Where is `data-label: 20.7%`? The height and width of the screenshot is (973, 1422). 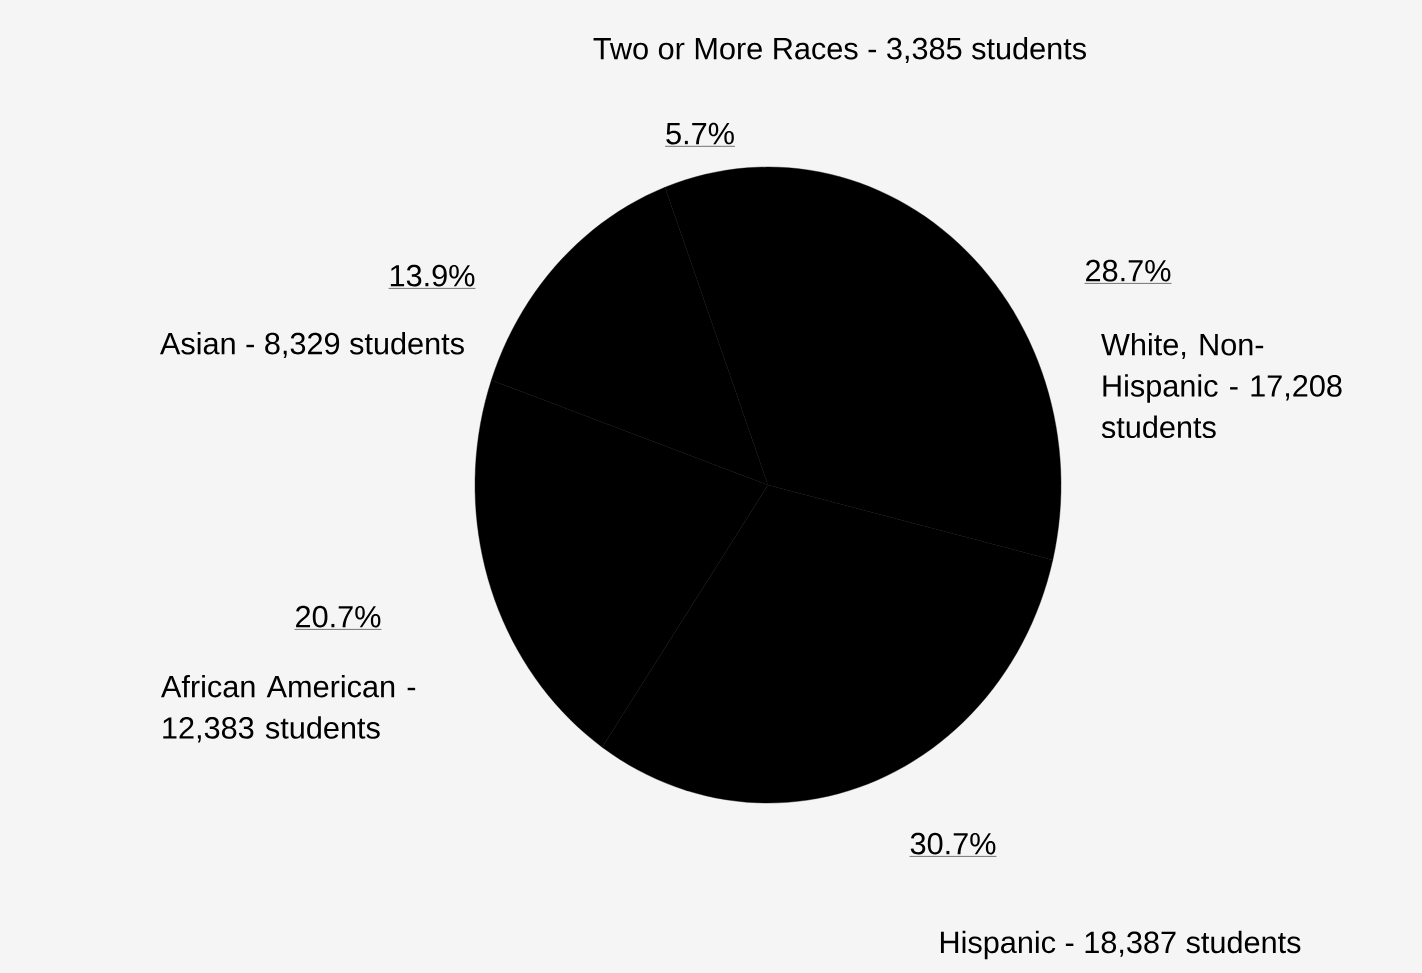
data-label: 20.7% is located at coordinates (338, 616).